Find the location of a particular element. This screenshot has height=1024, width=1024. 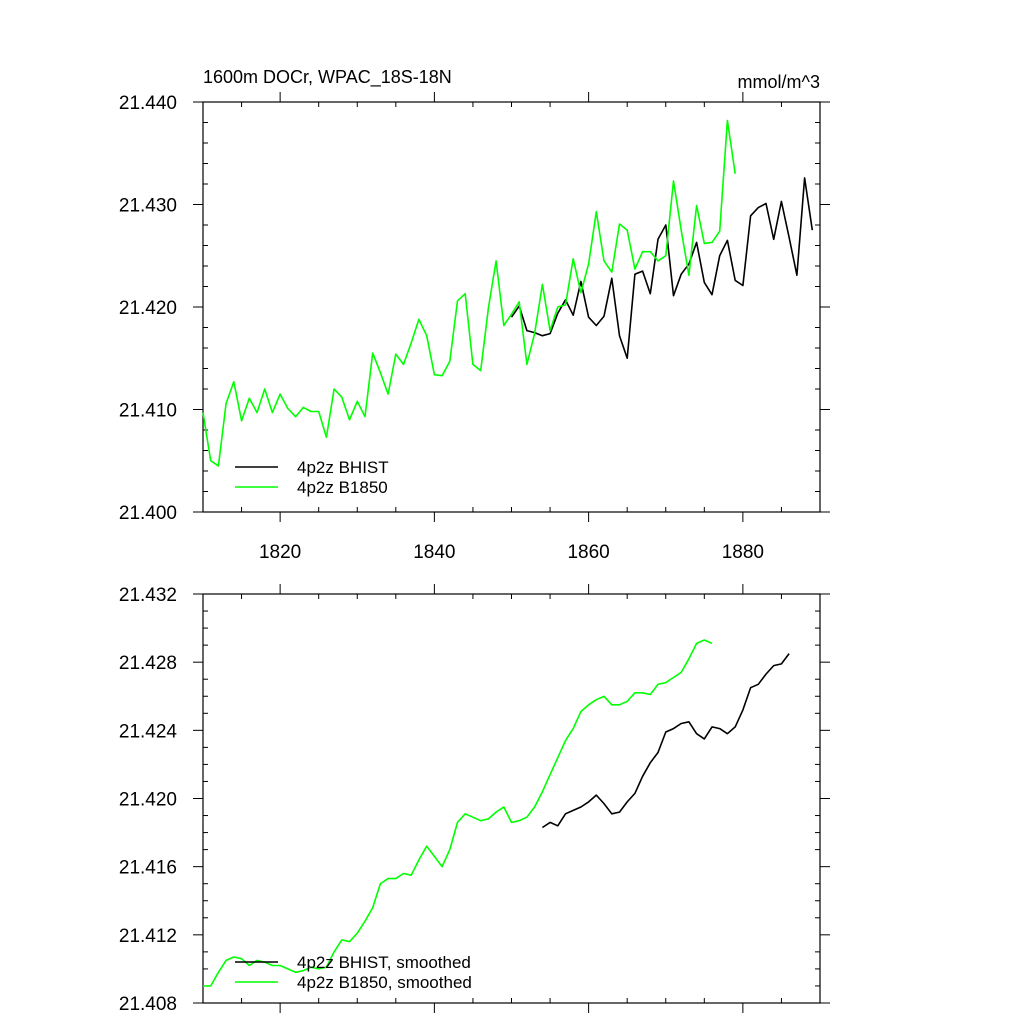

x-tick-label: 1840 is located at coordinates (434, 552).